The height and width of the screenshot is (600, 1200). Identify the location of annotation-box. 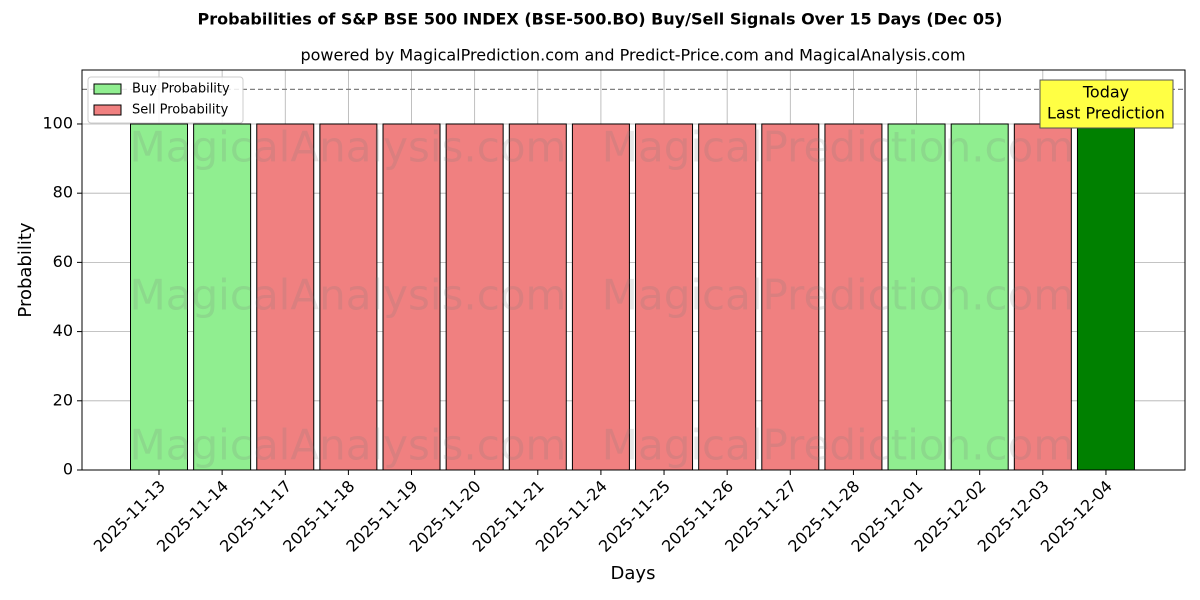
(1106, 104).